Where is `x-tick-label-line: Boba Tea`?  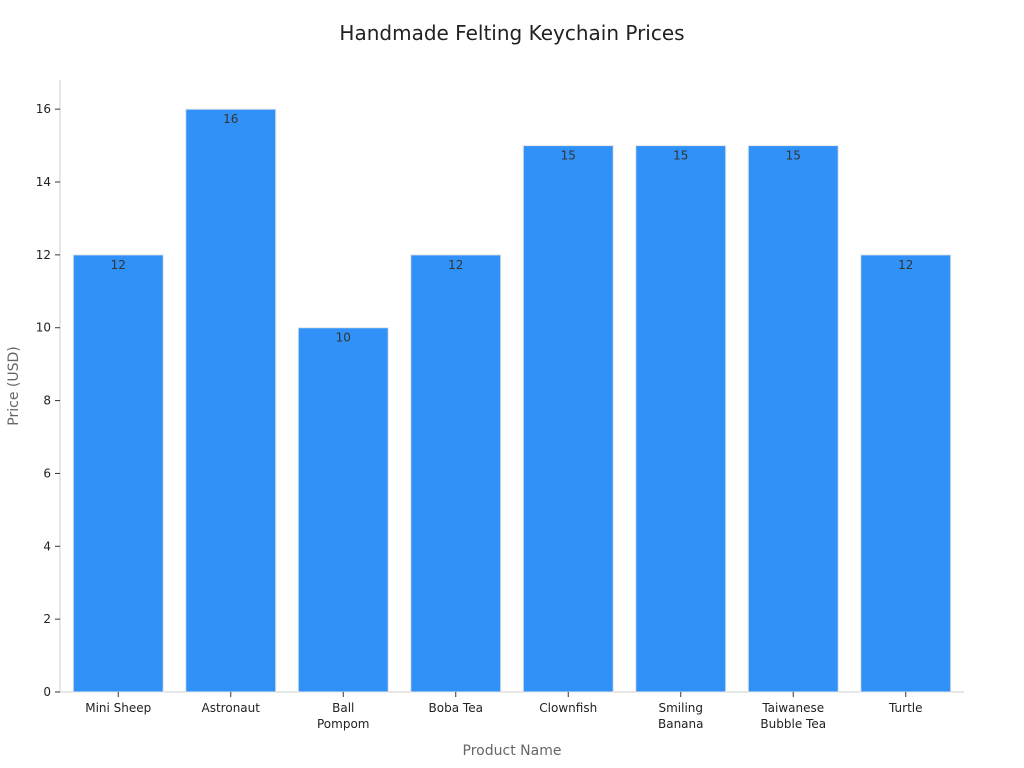
x-tick-label-line: Boba Tea is located at coordinates (456, 708).